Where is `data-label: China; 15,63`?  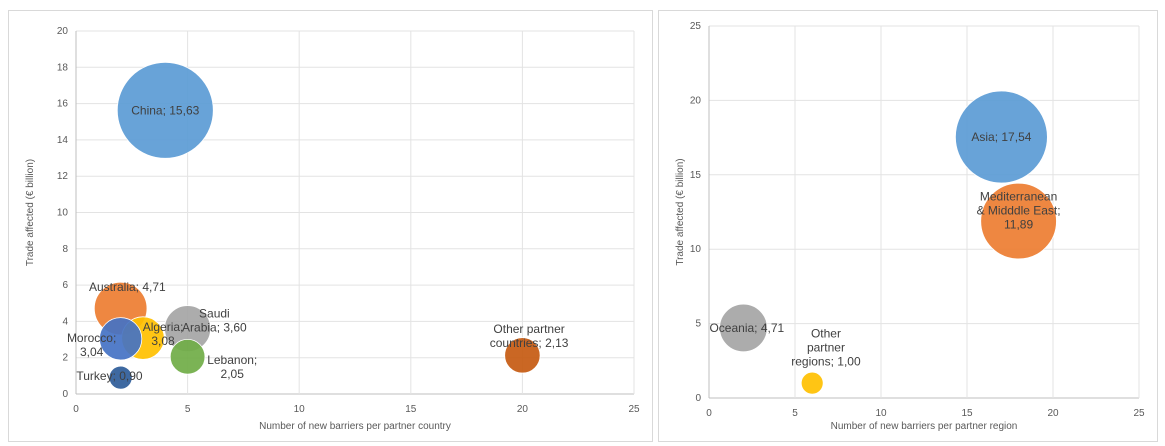
data-label: China; 15,63 is located at coordinates (165, 110).